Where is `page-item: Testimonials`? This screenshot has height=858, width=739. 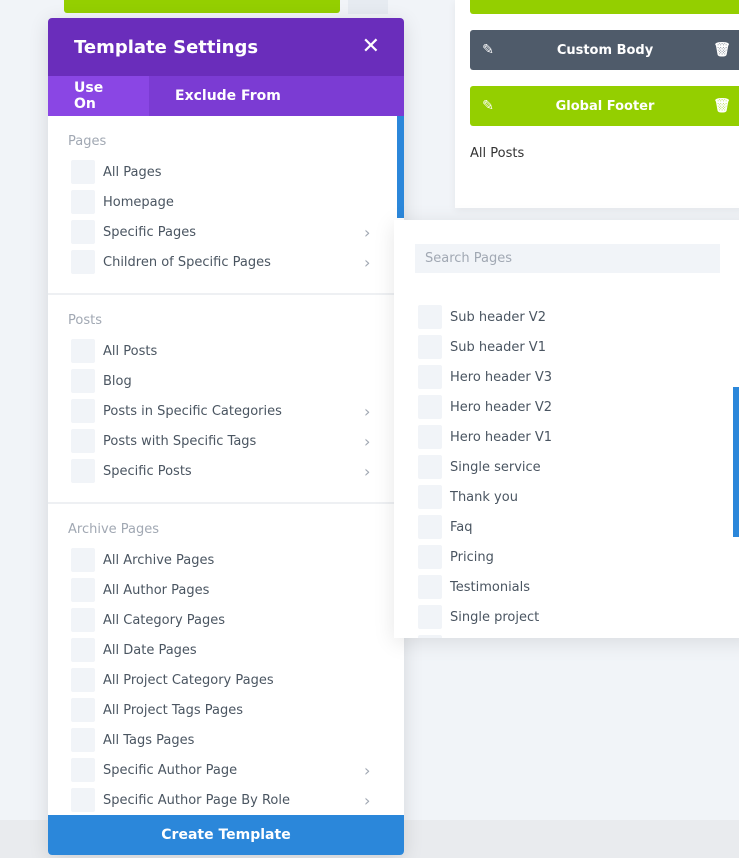 page-item: Testimonials is located at coordinates (483, 587).